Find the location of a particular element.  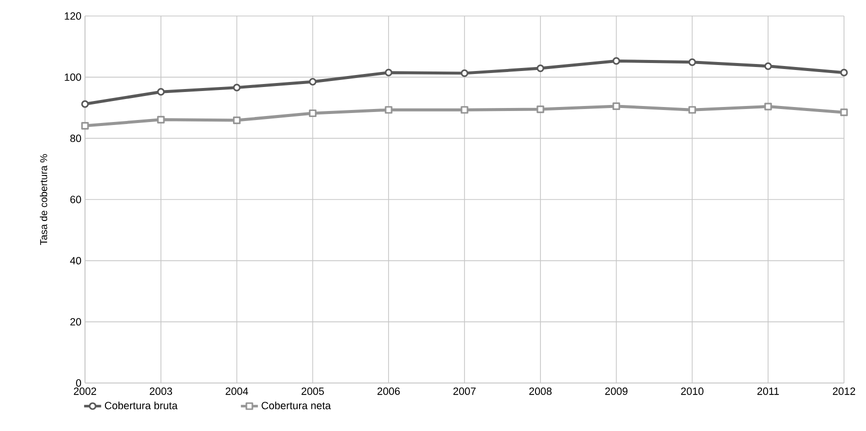

x-tick-label: 2008 is located at coordinates (540, 391).